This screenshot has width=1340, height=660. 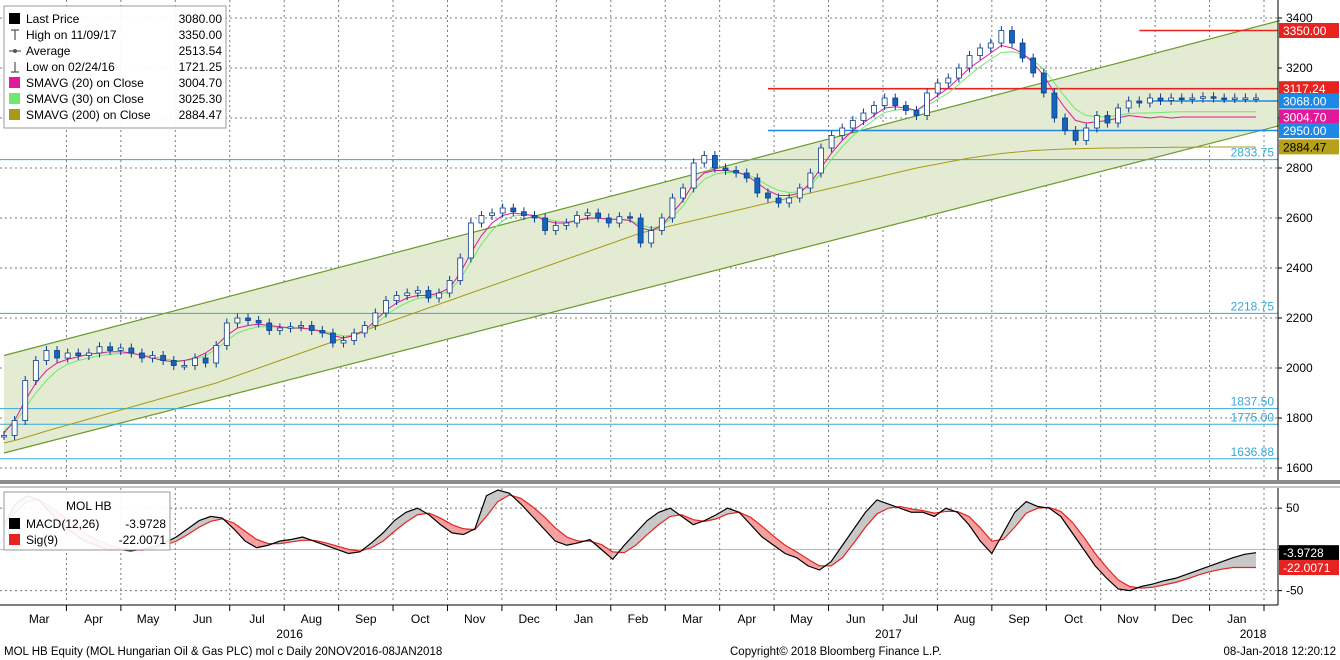 What do you see at coordinates (855, 619) in the screenshot?
I see `x-month-label: Jun` at bounding box center [855, 619].